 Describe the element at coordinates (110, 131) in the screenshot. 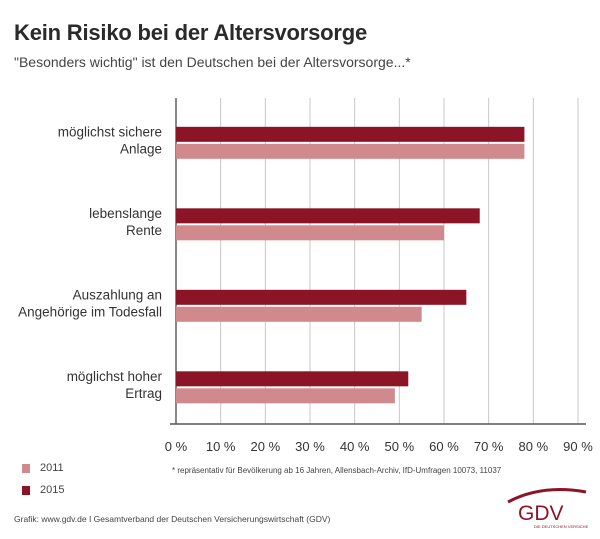

I see `category-label-0-line-0: möglichst sichere` at that location.